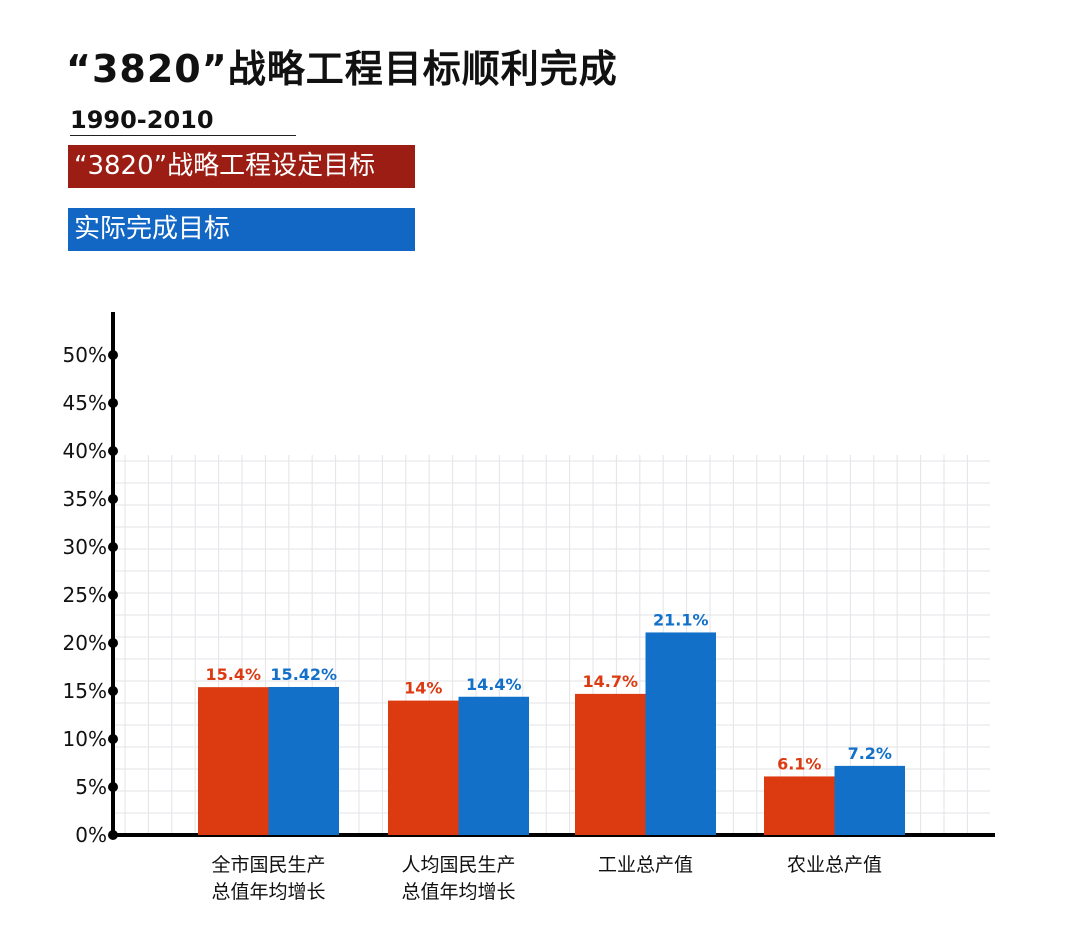  What do you see at coordinates (423, 688) in the screenshot?
I see `data-label: 14%` at bounding box center [423, 688].